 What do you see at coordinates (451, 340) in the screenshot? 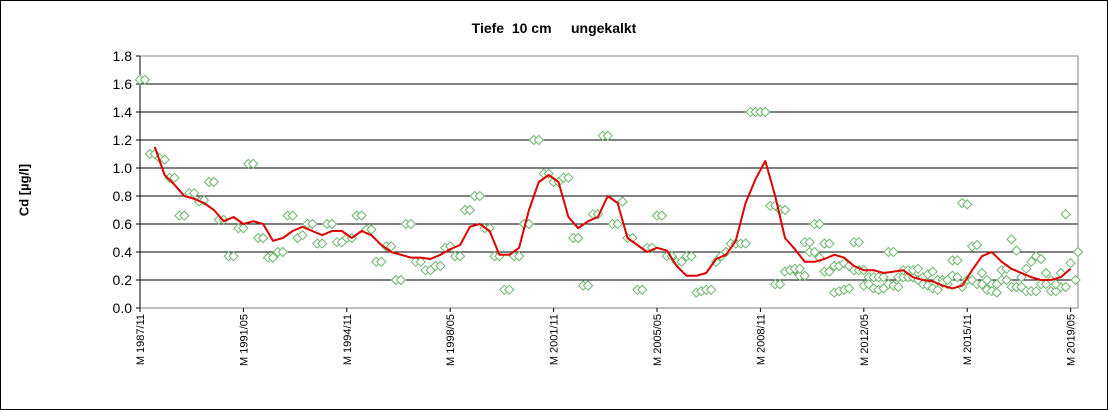
I see `x-tick-label: M 1998/05` at bounding box center [451, 340].